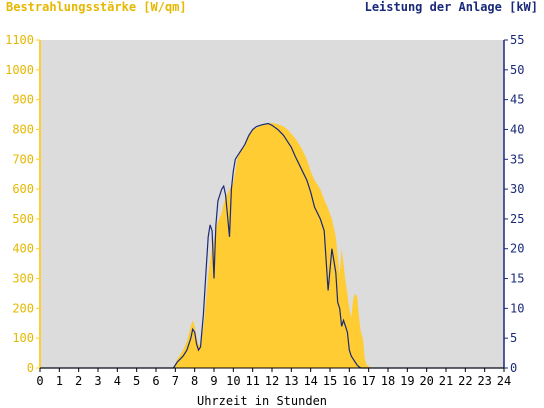 Image resolution: width=544 pixels, height=408 pixels. What do you see at coordinates (484, 381) in the screenshot?
I see `x-tick-label: 23` at bounding box center [484, 381].